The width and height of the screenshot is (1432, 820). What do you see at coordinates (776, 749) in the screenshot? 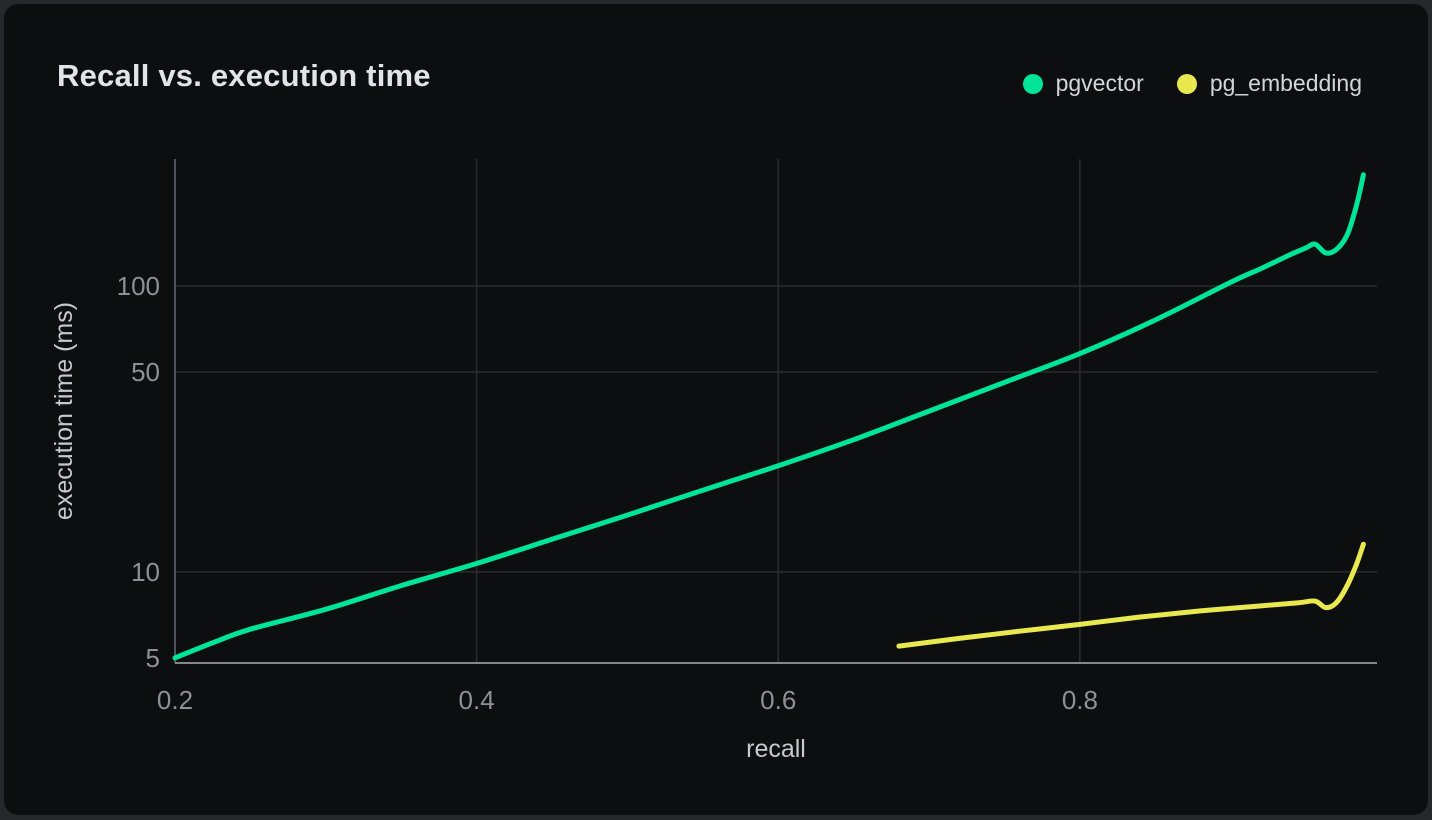
I see `x-axis-title: recall` at bounding box center [776, 749].